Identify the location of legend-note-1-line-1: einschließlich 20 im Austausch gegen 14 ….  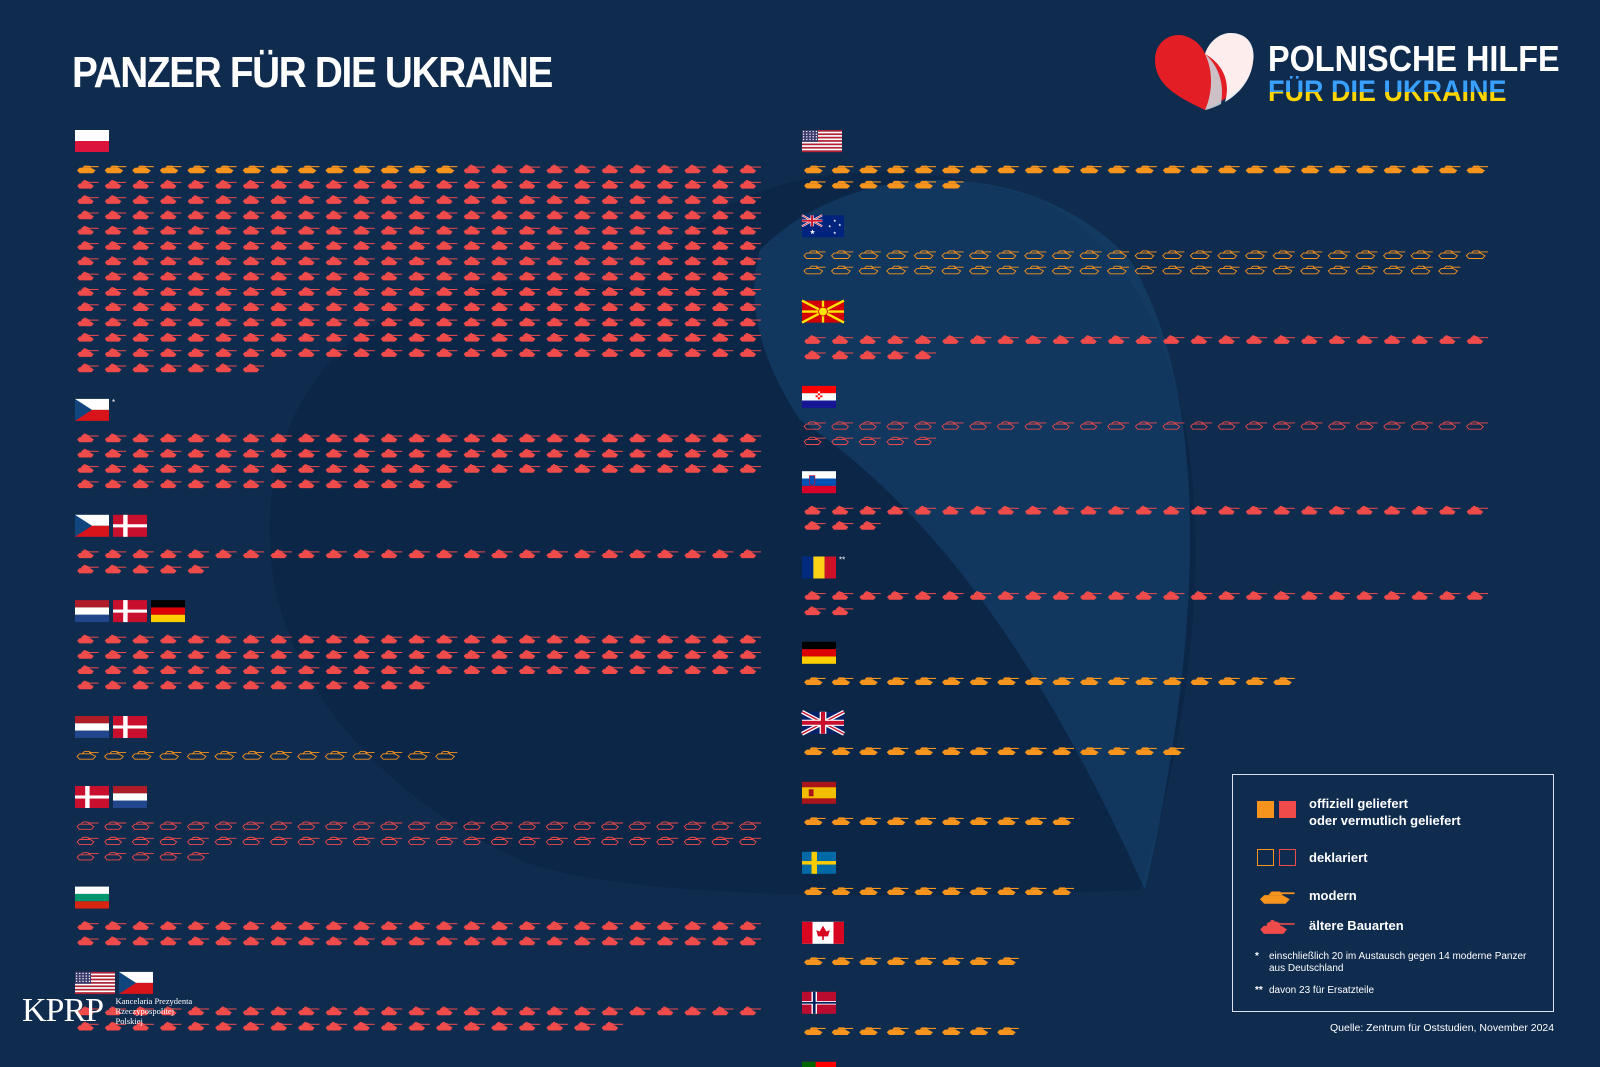
(1398, 956).